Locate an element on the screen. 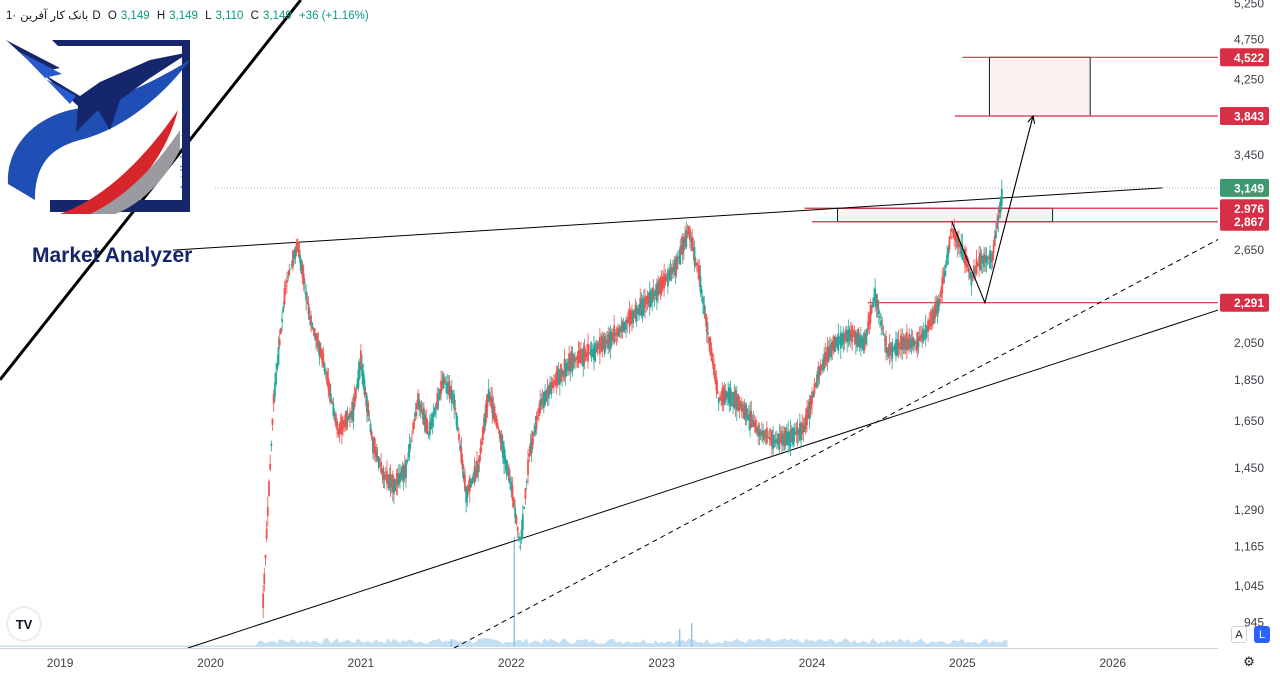 This screenshot has width=1280, height=685. time-axis-bg is located at coordinates (640, 664).